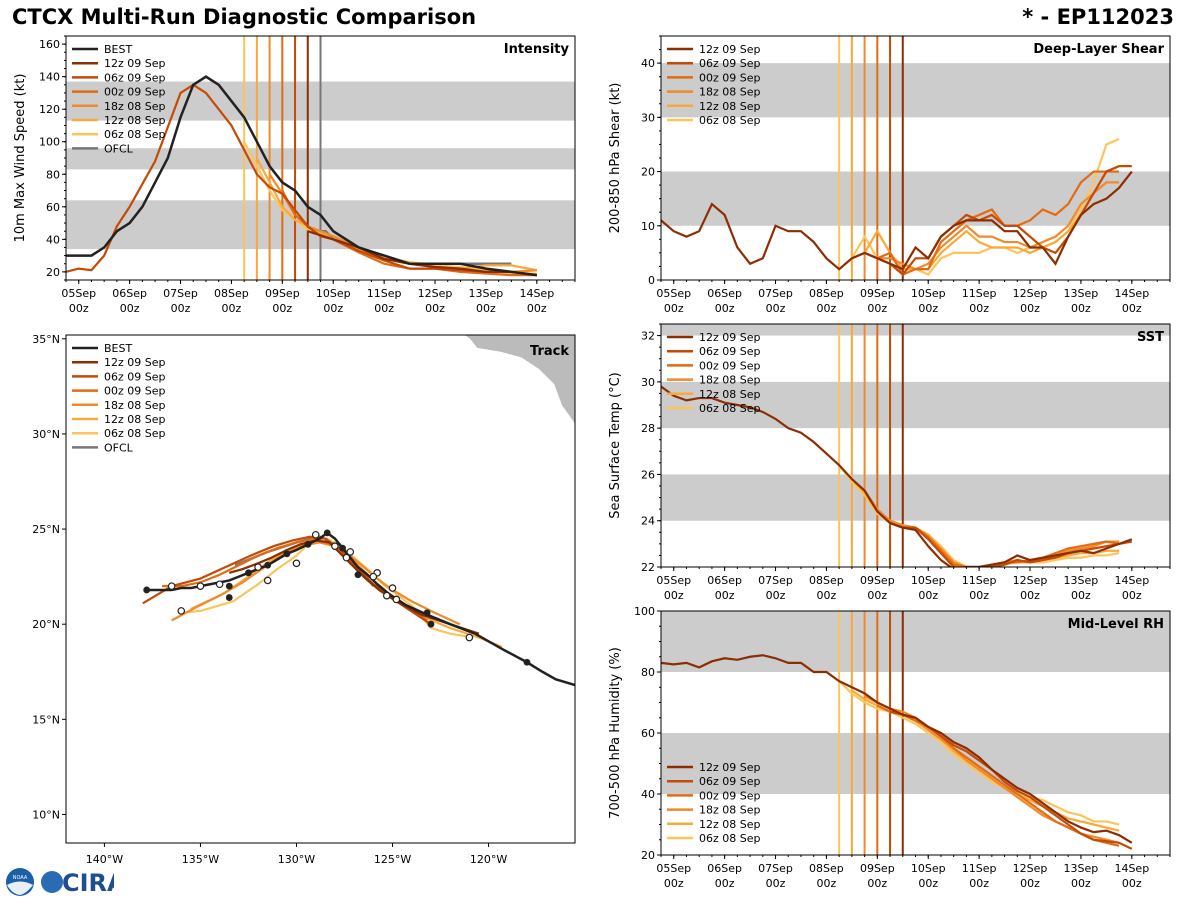 The height and width of the screenshot is (900, 1200). Describe the element at coordinates (730, 337) in the screenshot. I see `sst-legend-entry: 12z 09 Sep` at that location.